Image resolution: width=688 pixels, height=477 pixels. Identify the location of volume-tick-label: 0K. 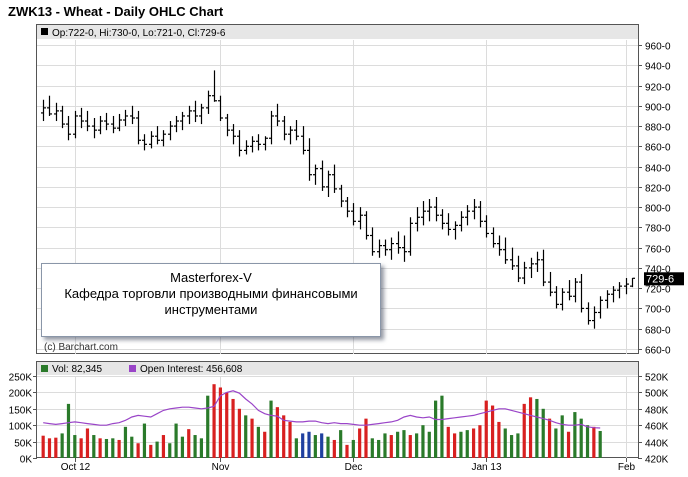
(26, 460).